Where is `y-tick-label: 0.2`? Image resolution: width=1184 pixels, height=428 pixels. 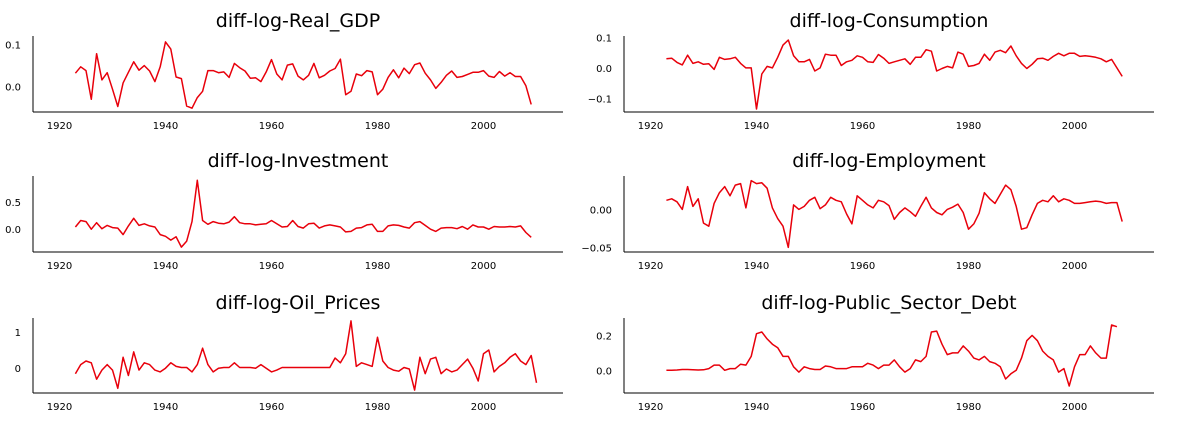
y-tick-label: 0.2 is located at coordinates (604, 336).